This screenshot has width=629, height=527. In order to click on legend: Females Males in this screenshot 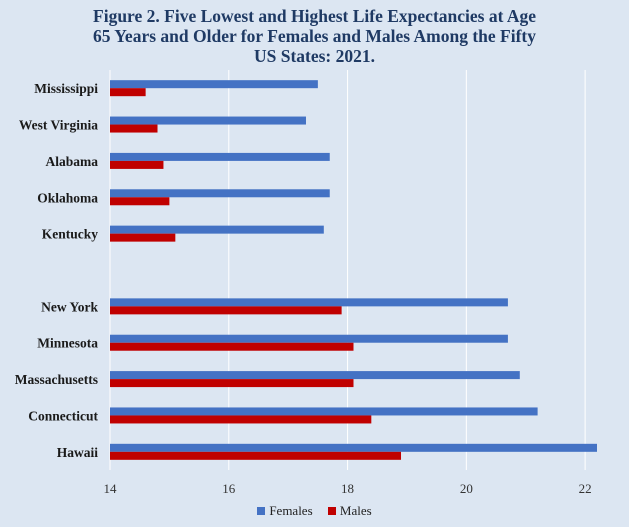, I will do `click(314, 511)`.